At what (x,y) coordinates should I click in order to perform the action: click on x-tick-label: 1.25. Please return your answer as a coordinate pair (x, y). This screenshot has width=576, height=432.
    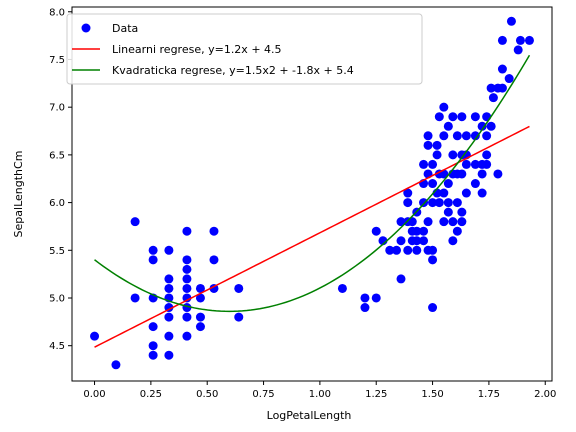
    Looking at the image, I should click on (376, 394).